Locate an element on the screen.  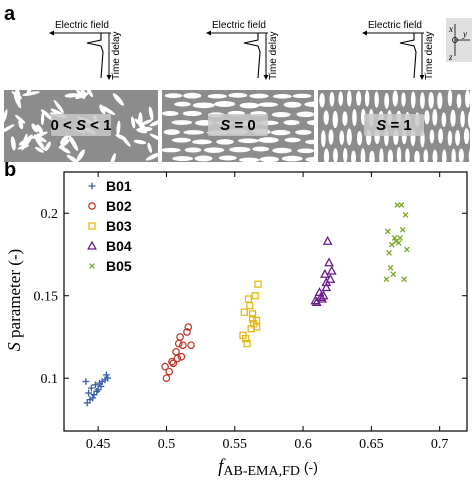
series-B02 is located at coordinates (178, 353).